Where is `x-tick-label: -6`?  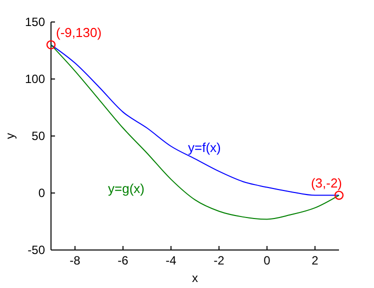 x-tick-label: -6 is located at coordinates (123, 261).